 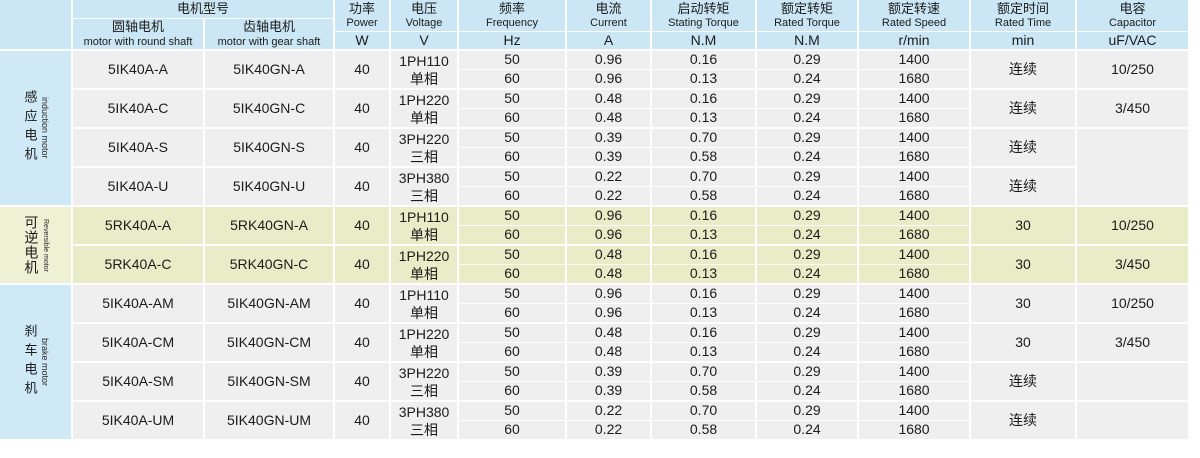 What do you see at coordinates (703, 59) in the screenshot?
I see `cell-stating-torque: 0.16` at bounding box center [703, 59].